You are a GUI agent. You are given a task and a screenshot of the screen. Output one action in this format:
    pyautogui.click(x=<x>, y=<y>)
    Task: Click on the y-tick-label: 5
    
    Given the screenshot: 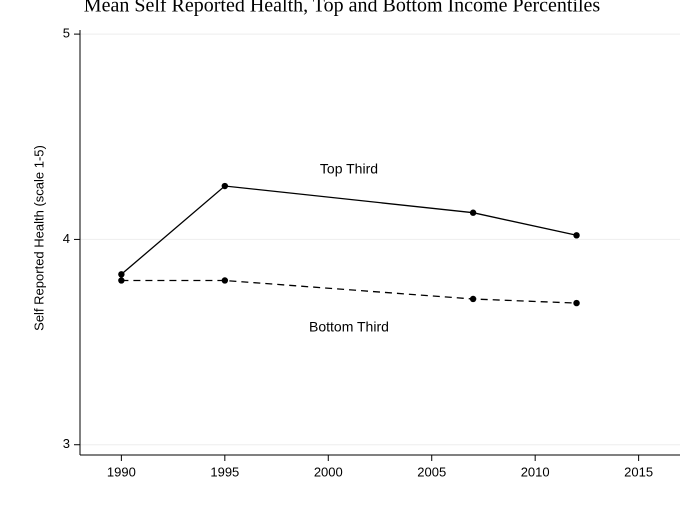 What is the action you would take?
    pyautogui.click(x=66, y=33)
    